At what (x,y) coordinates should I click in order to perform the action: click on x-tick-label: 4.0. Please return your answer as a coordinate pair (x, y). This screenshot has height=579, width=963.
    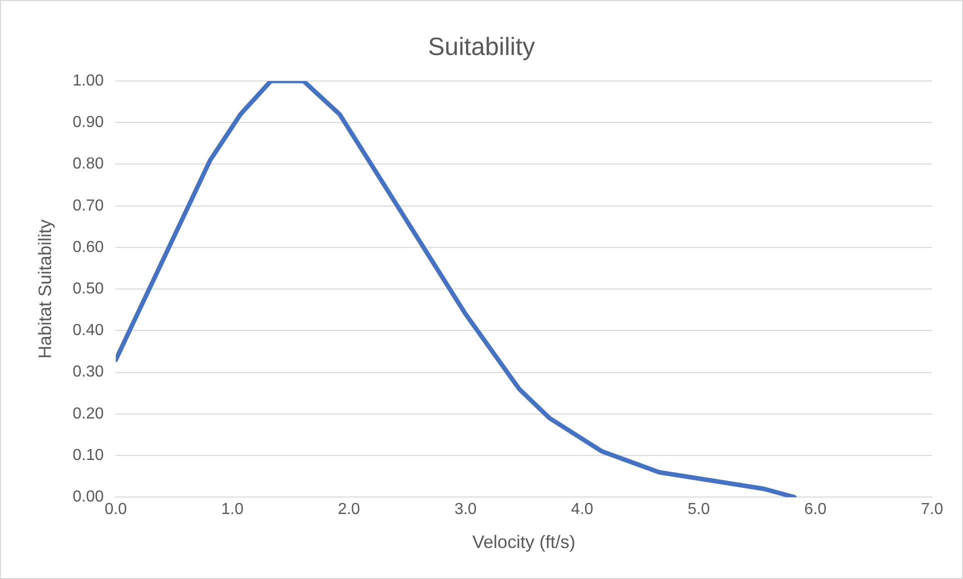
    Looking at the image, I should click on (582, 509).